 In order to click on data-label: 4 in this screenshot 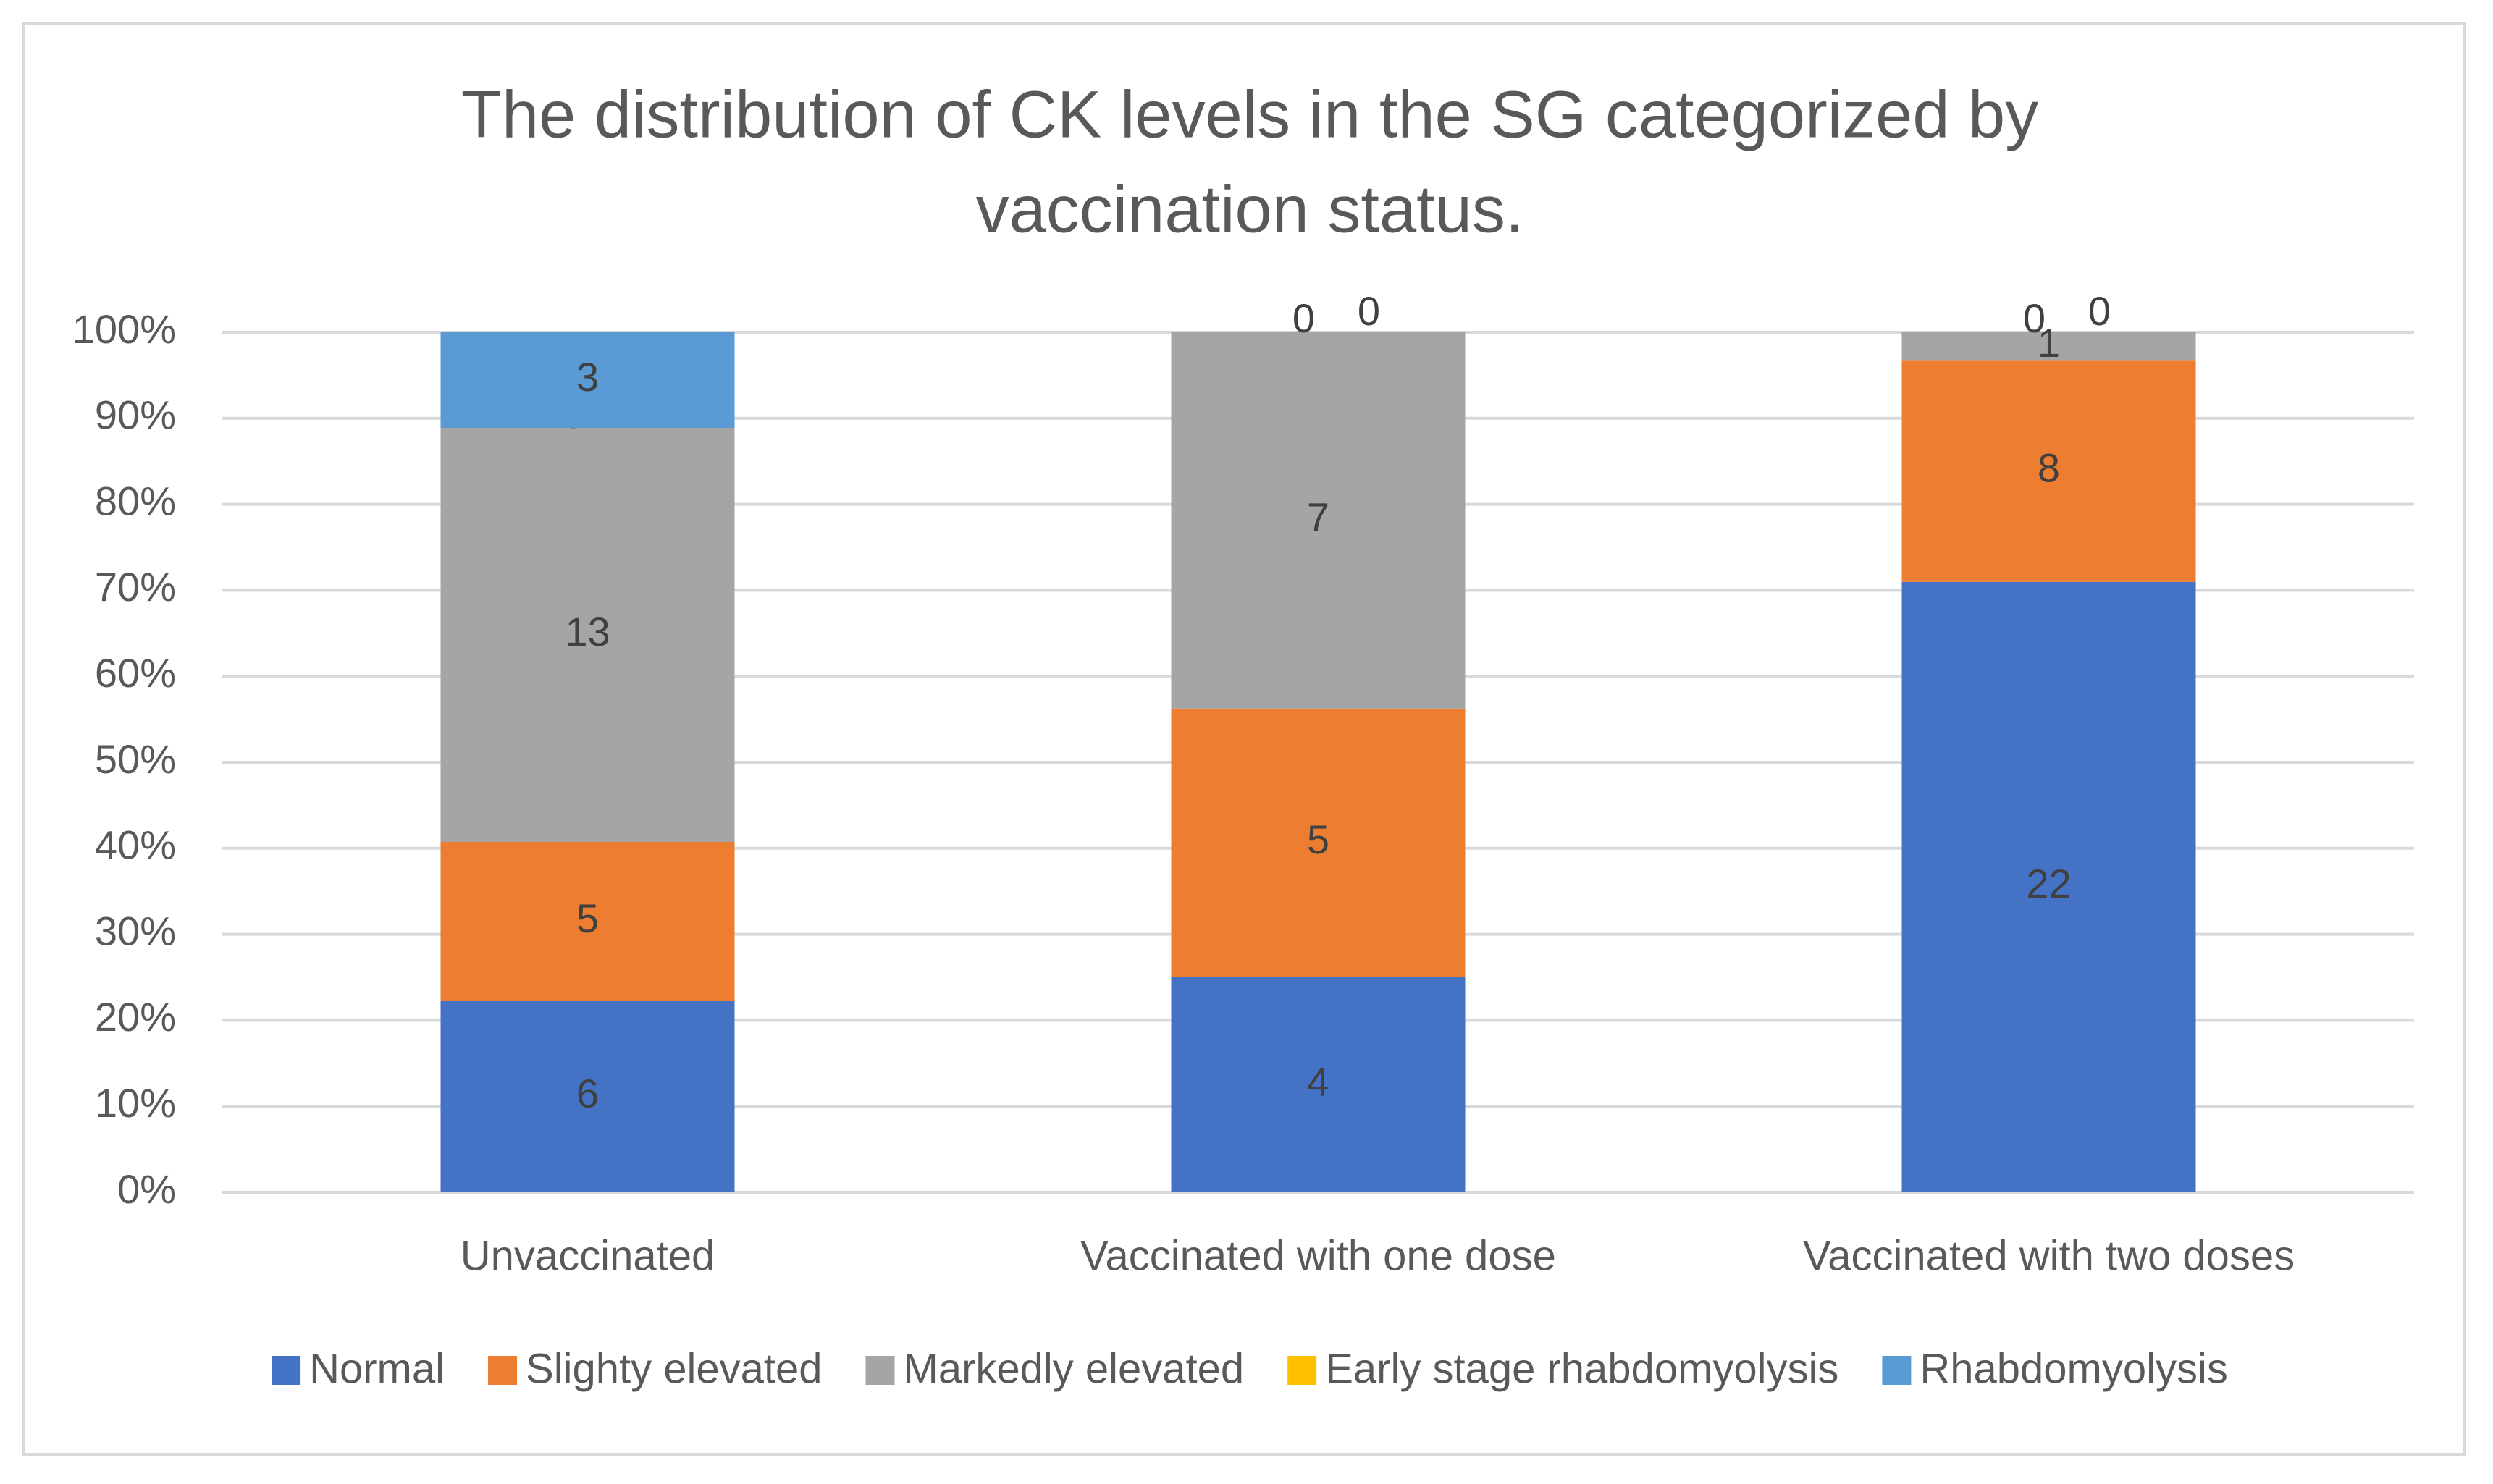, I will do `click(1318, 1081)`.